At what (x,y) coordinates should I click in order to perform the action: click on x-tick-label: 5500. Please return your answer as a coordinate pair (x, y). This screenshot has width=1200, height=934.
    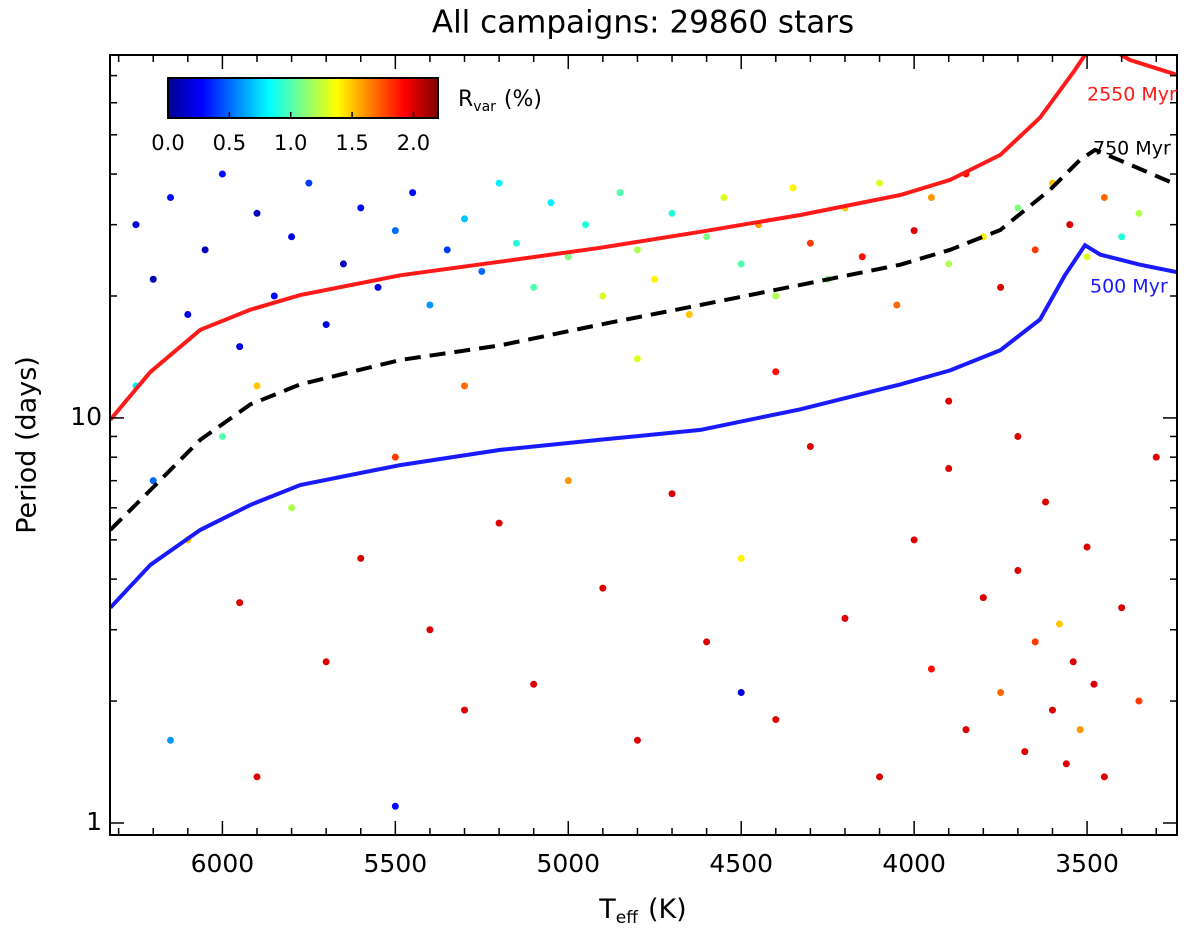
    Looking at the image, I should click on (396, 863).